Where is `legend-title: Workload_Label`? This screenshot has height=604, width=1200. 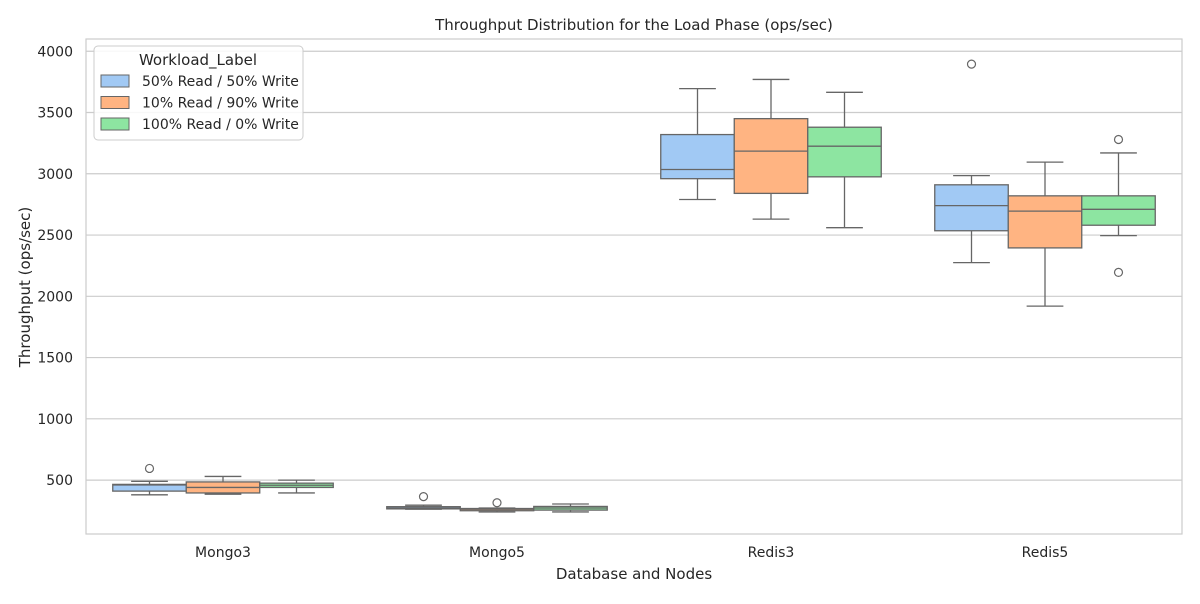
legend-title: Workload_Label is located at coordinates (198, 60).